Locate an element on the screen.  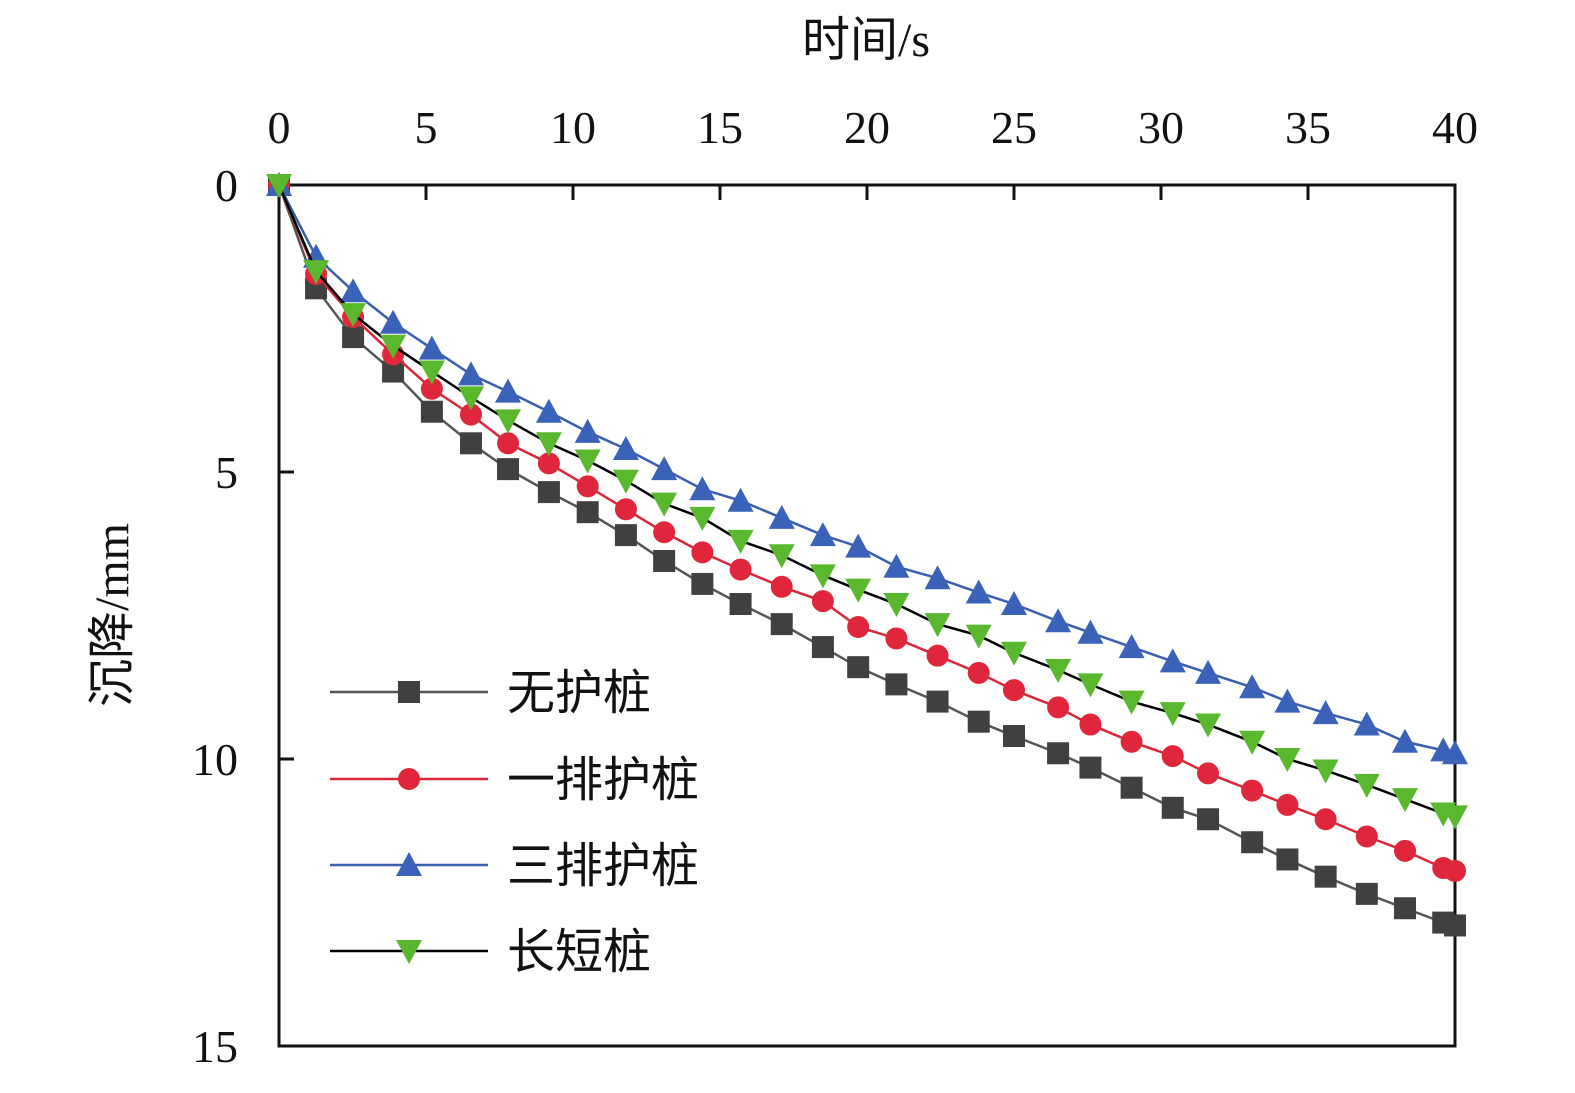
x-tick-label: 20 is located at coordinates (867, 127).